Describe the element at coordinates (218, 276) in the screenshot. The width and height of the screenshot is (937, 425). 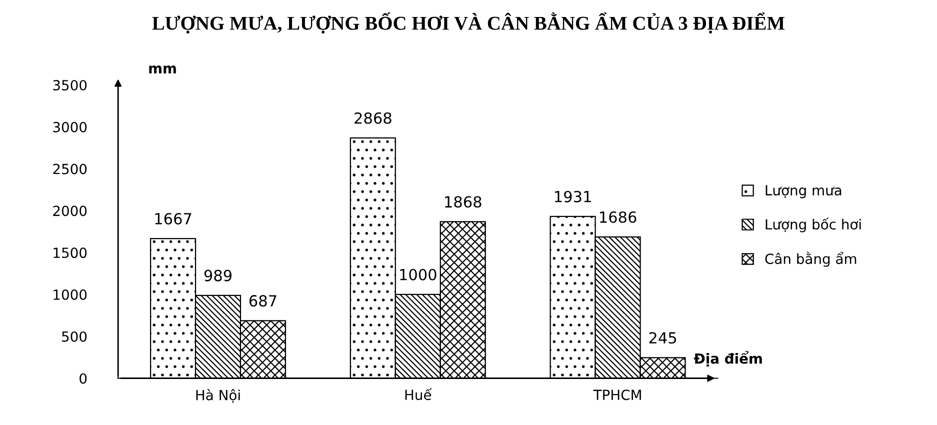
I see `data-label: 989` at that location.